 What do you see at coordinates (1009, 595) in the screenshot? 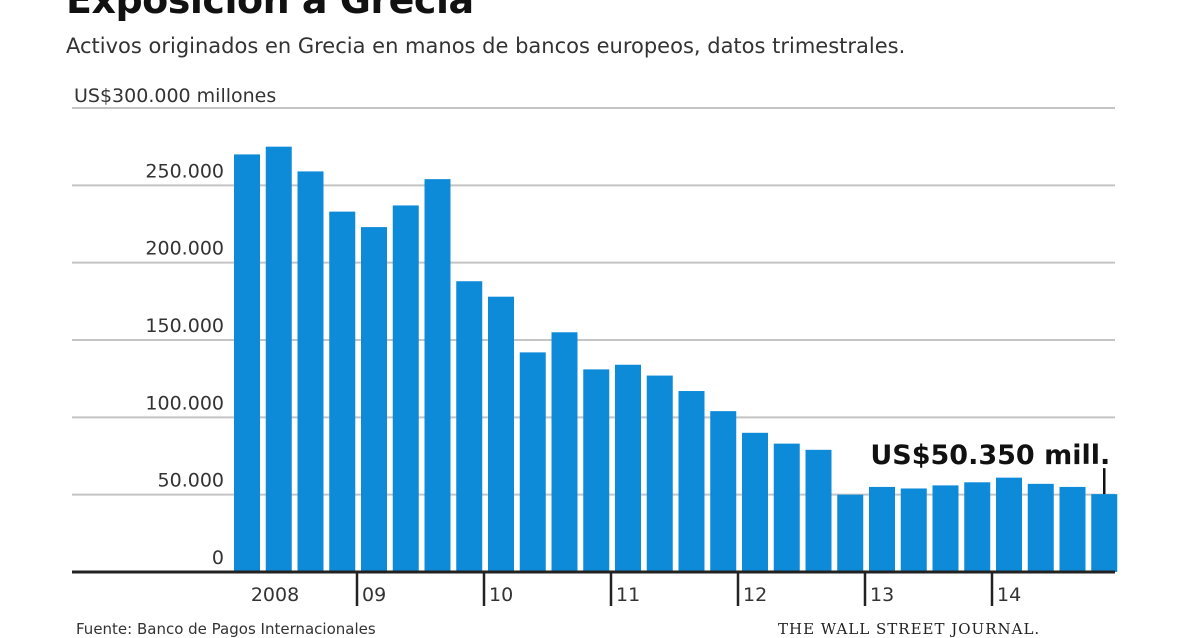
I see `x-tick-label: 14` at bounding box center [1009, 595].